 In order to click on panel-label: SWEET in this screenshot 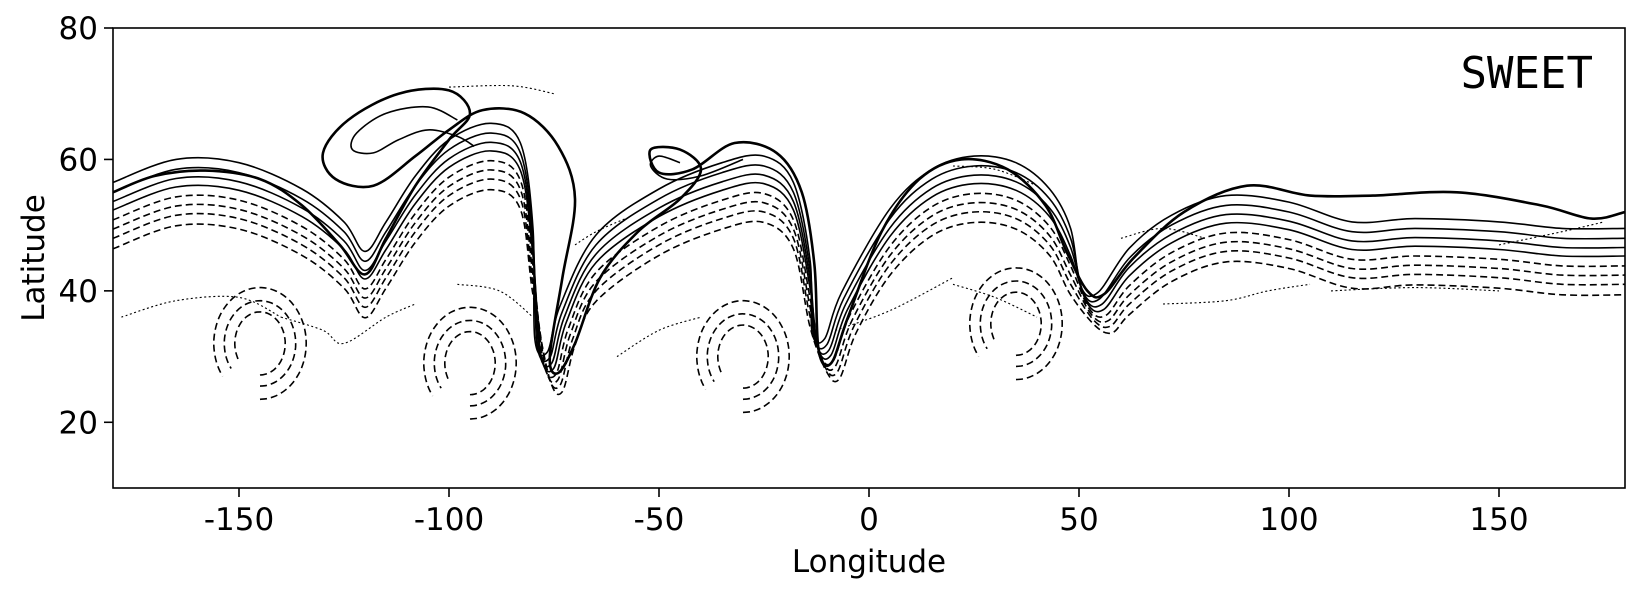, I will do `click(1527, 73)`.